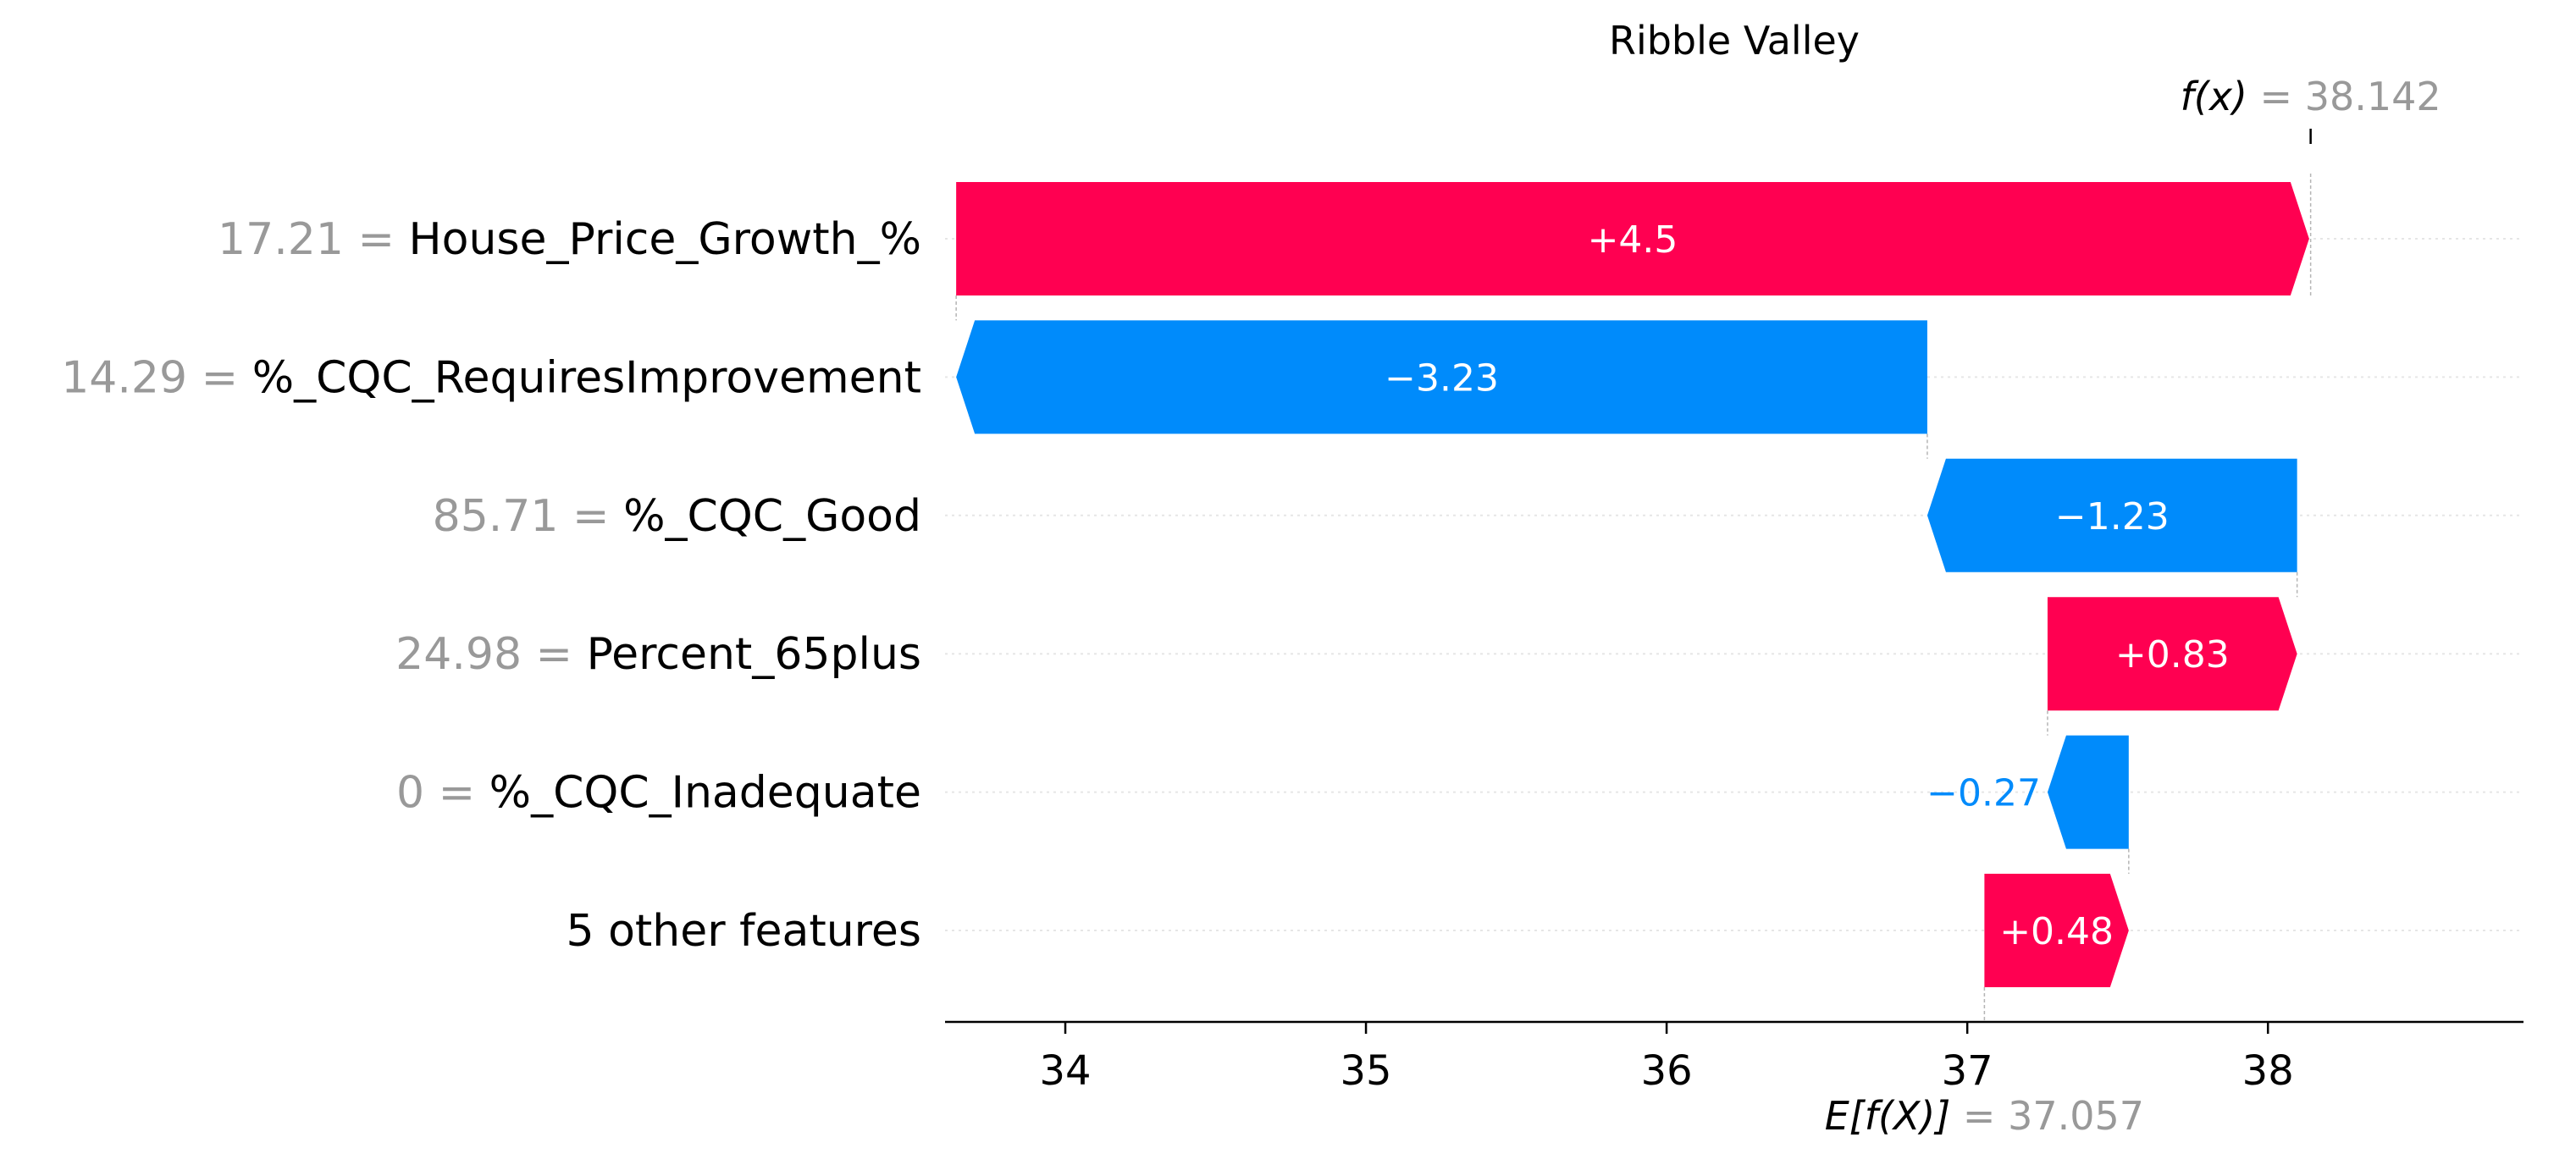 This screenshot has width=2576, height=1165. What do you see at coordinates (1366, 1071) in the screenshot?
I see `x-tick-label: 35` at bounding box center [1366, 1071].